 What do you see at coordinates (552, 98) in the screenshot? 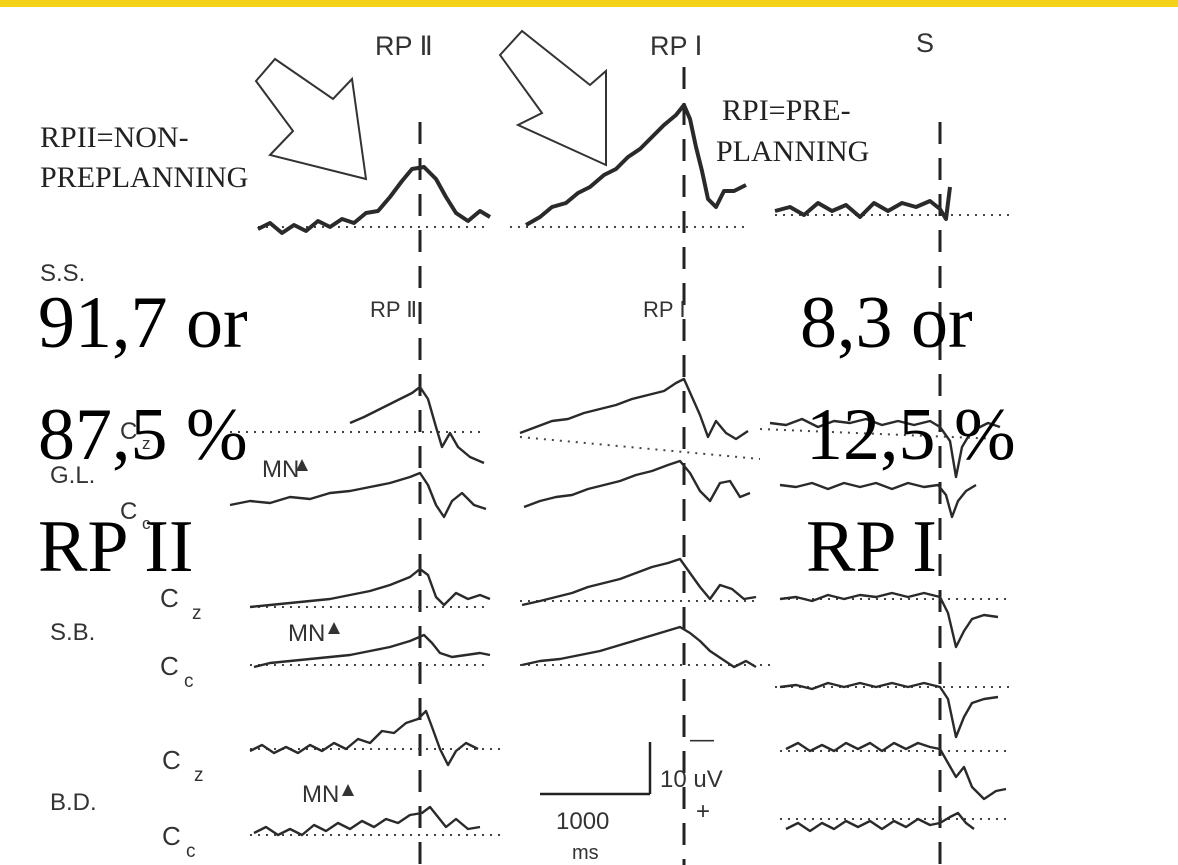
I see `rp1-pointer-arrow` at bounding box center [552, 98].